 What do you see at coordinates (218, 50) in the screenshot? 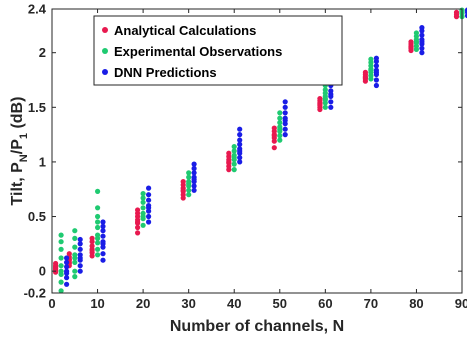
I see `legend-box` at bounding box center [218, 50].